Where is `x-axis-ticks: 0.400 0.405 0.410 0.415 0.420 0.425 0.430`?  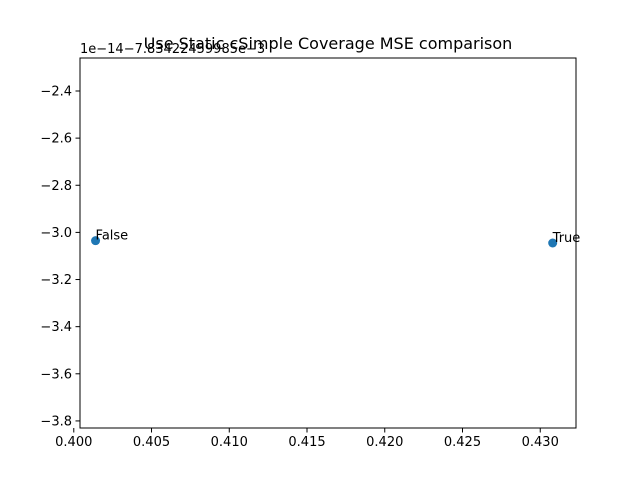
x-axis-ticks: 0.400 0.405 0.410 0.415 0.420 0.425 0.430 is located at coordinates (307, 439).